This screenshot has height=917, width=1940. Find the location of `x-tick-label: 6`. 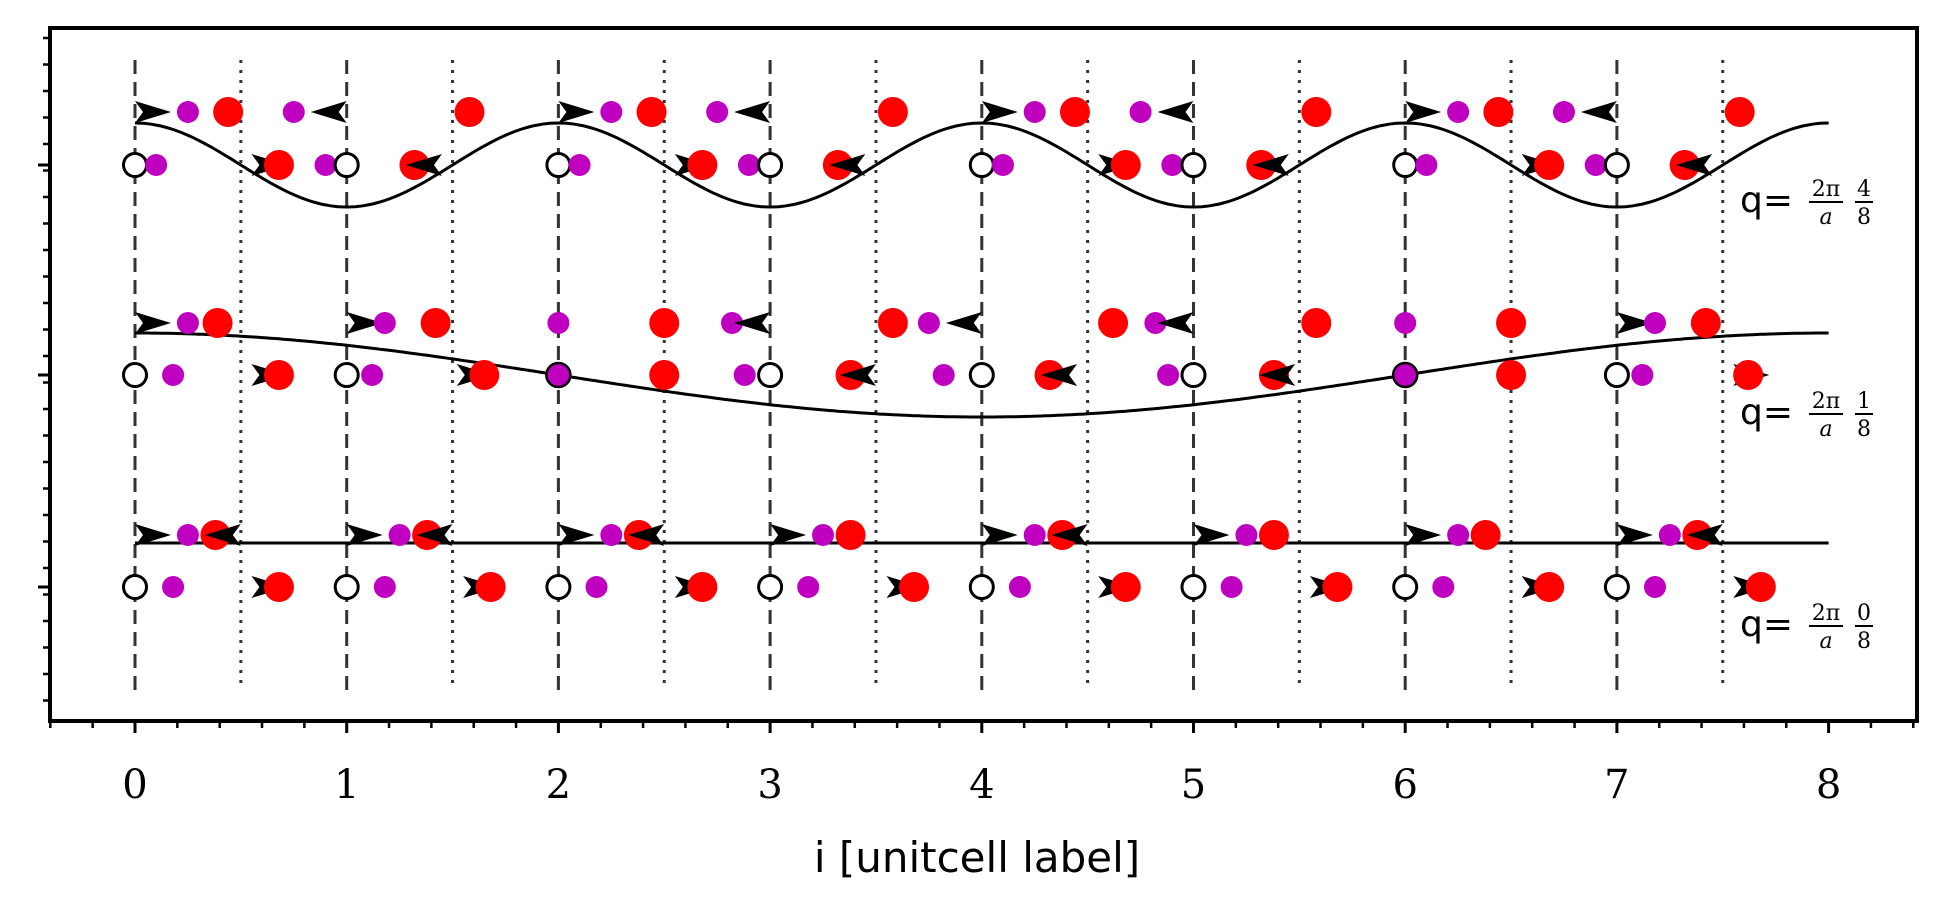

x-tick-label: 6 is located at coordinates (1404, 785).